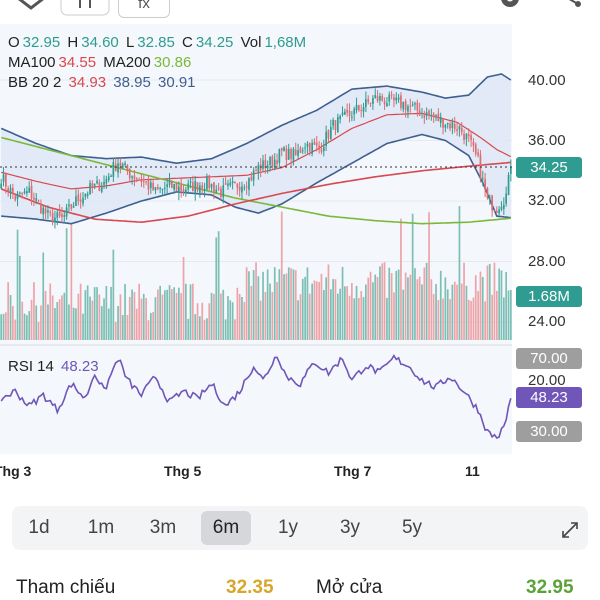 Image resolution: width=600 pixels, height=600 pixels. What do you see at coordinates (256, 119) in the screenshot?
I see `bollinger-upper-line` at bounding box center [256, 119].